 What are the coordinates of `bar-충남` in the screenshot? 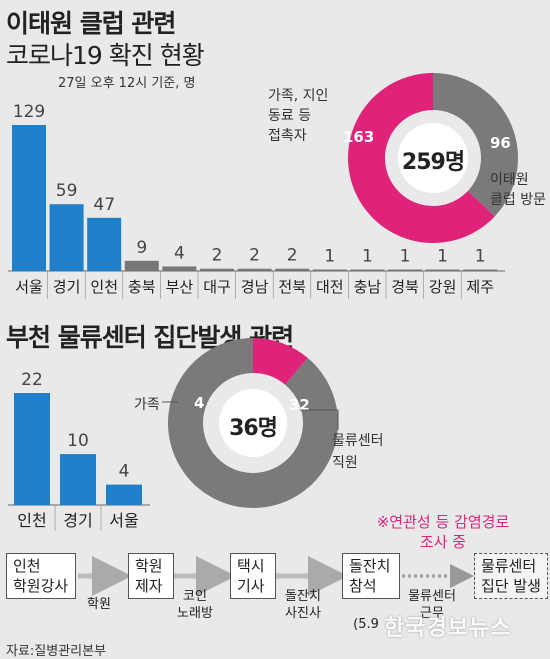 It's located at (367, 270).